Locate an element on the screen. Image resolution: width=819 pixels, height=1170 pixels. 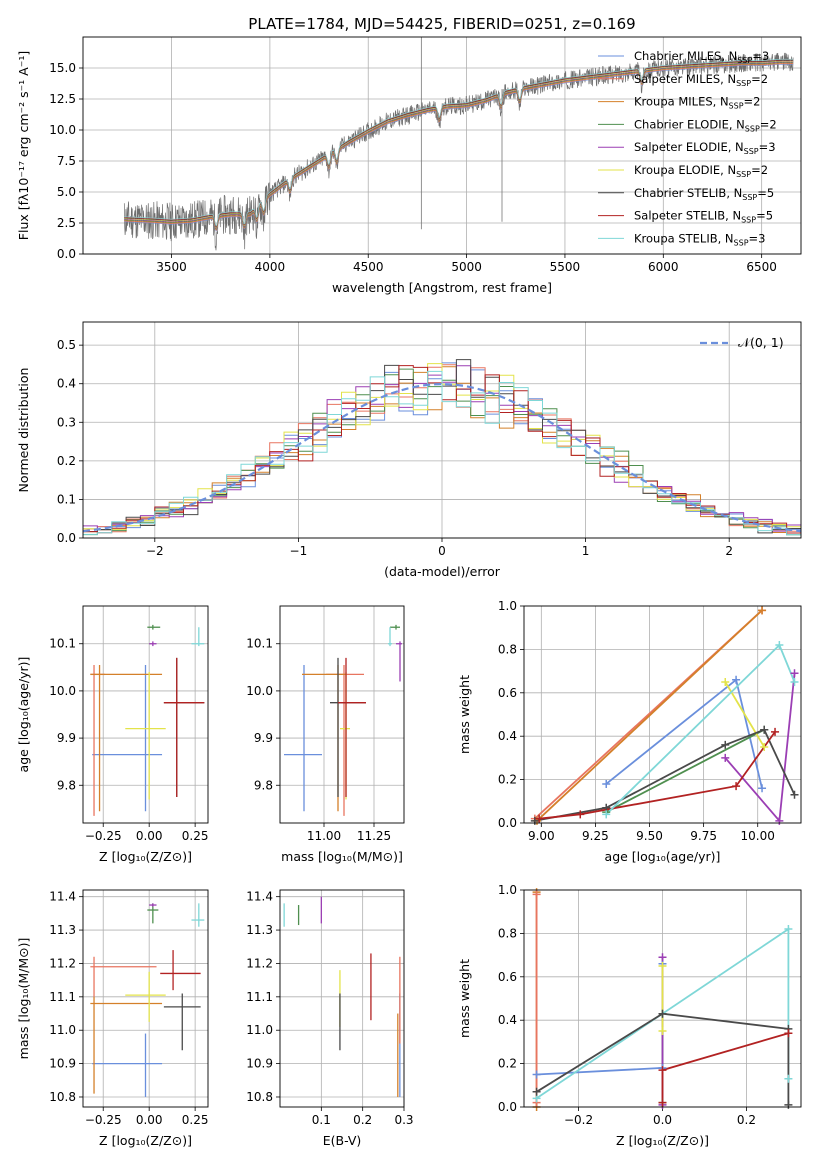
age-vs-z-frame is located at coordinates (145, 714).